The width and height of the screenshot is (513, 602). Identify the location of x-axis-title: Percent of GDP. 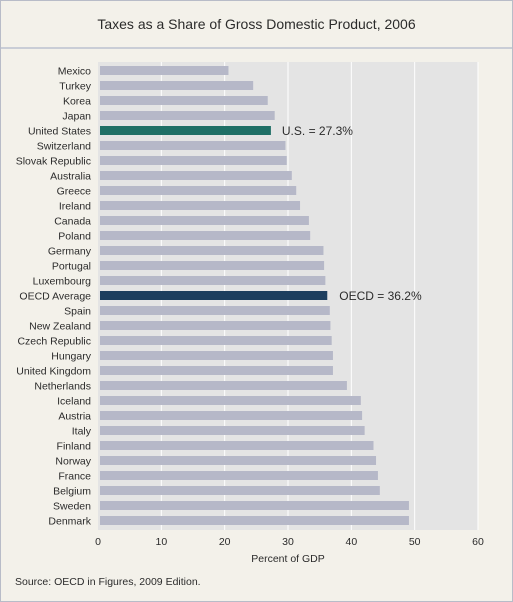
(288, 559).